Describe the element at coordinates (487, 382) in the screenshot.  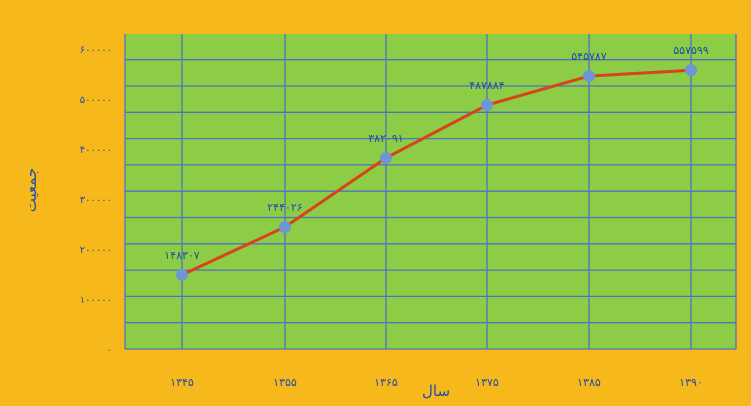
I see `x-tick-label: ۱۳۷۵` at that location.